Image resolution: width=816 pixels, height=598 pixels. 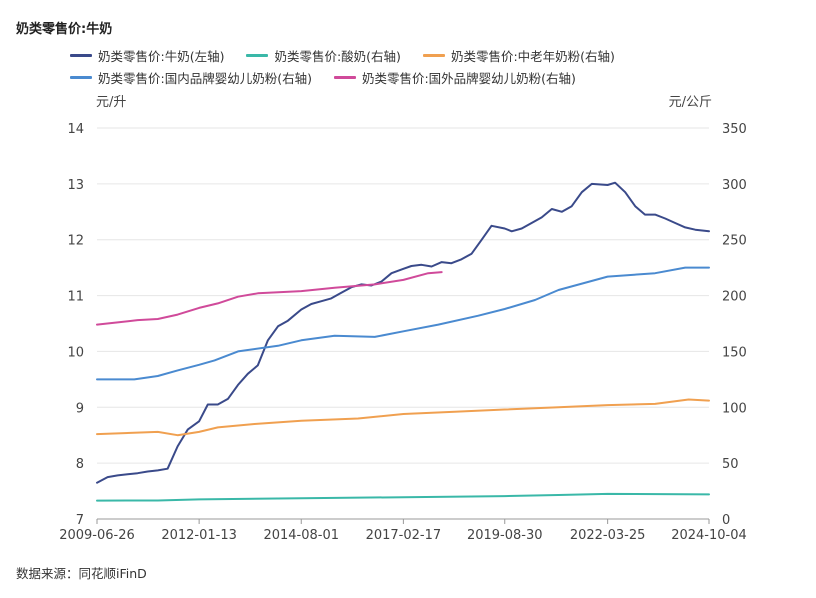 I want to click on x-tick-label: 2009-06-26, so click(x=97, y=535).